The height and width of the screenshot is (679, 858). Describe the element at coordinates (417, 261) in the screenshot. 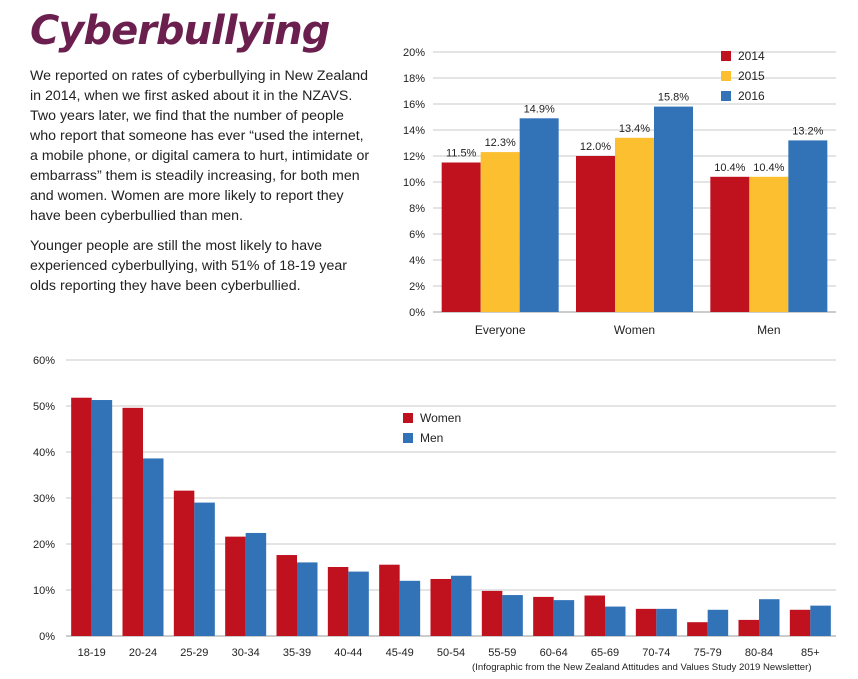

I see `top-chart-y-tick-label: 4%` at that location.